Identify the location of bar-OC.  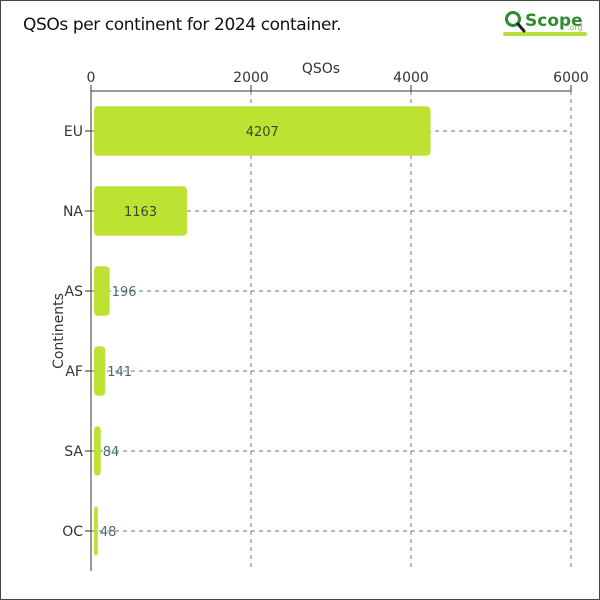
(96, 531).